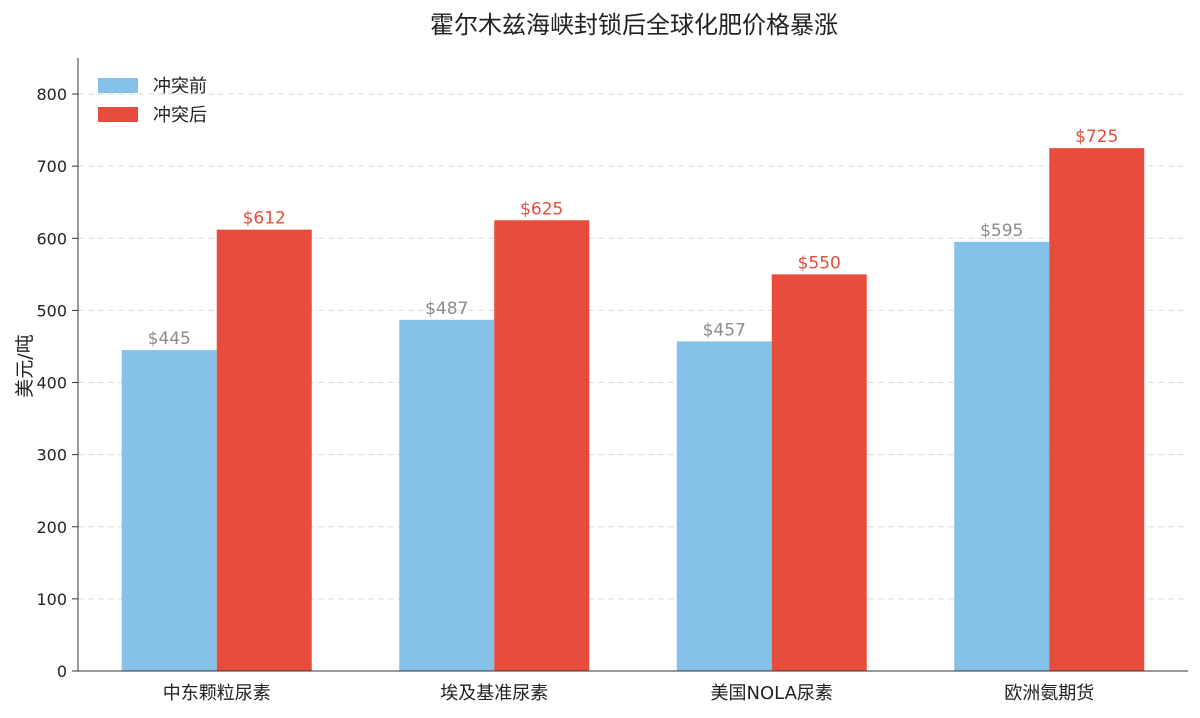 Image resolution: width=1200 pixels, height=718 pixels. What do you see at coordinates (51, 238) in the screenshot?
I see `y-tick-label-600: 600` at bounding box center [51, 238].